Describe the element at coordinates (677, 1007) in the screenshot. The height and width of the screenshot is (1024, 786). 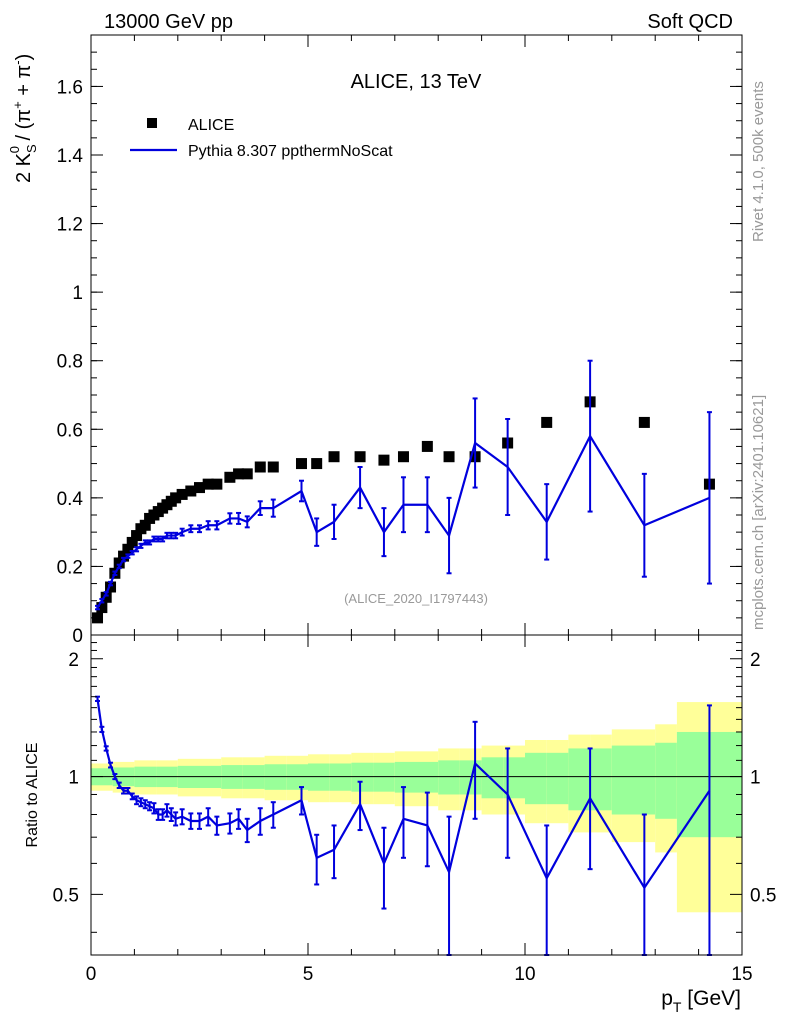
I see `xlabel-sub: T` at that location.